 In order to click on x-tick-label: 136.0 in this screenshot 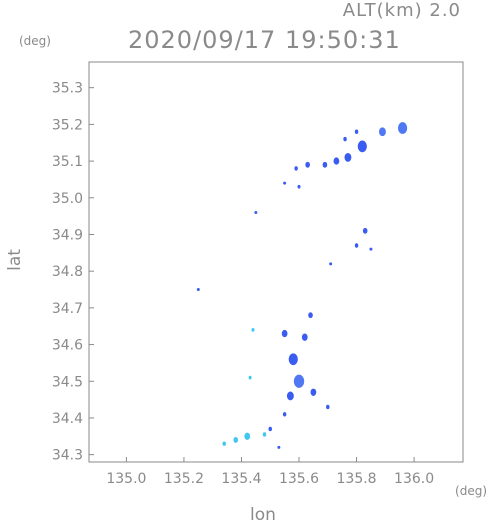, I will do `click(414, 479)`.